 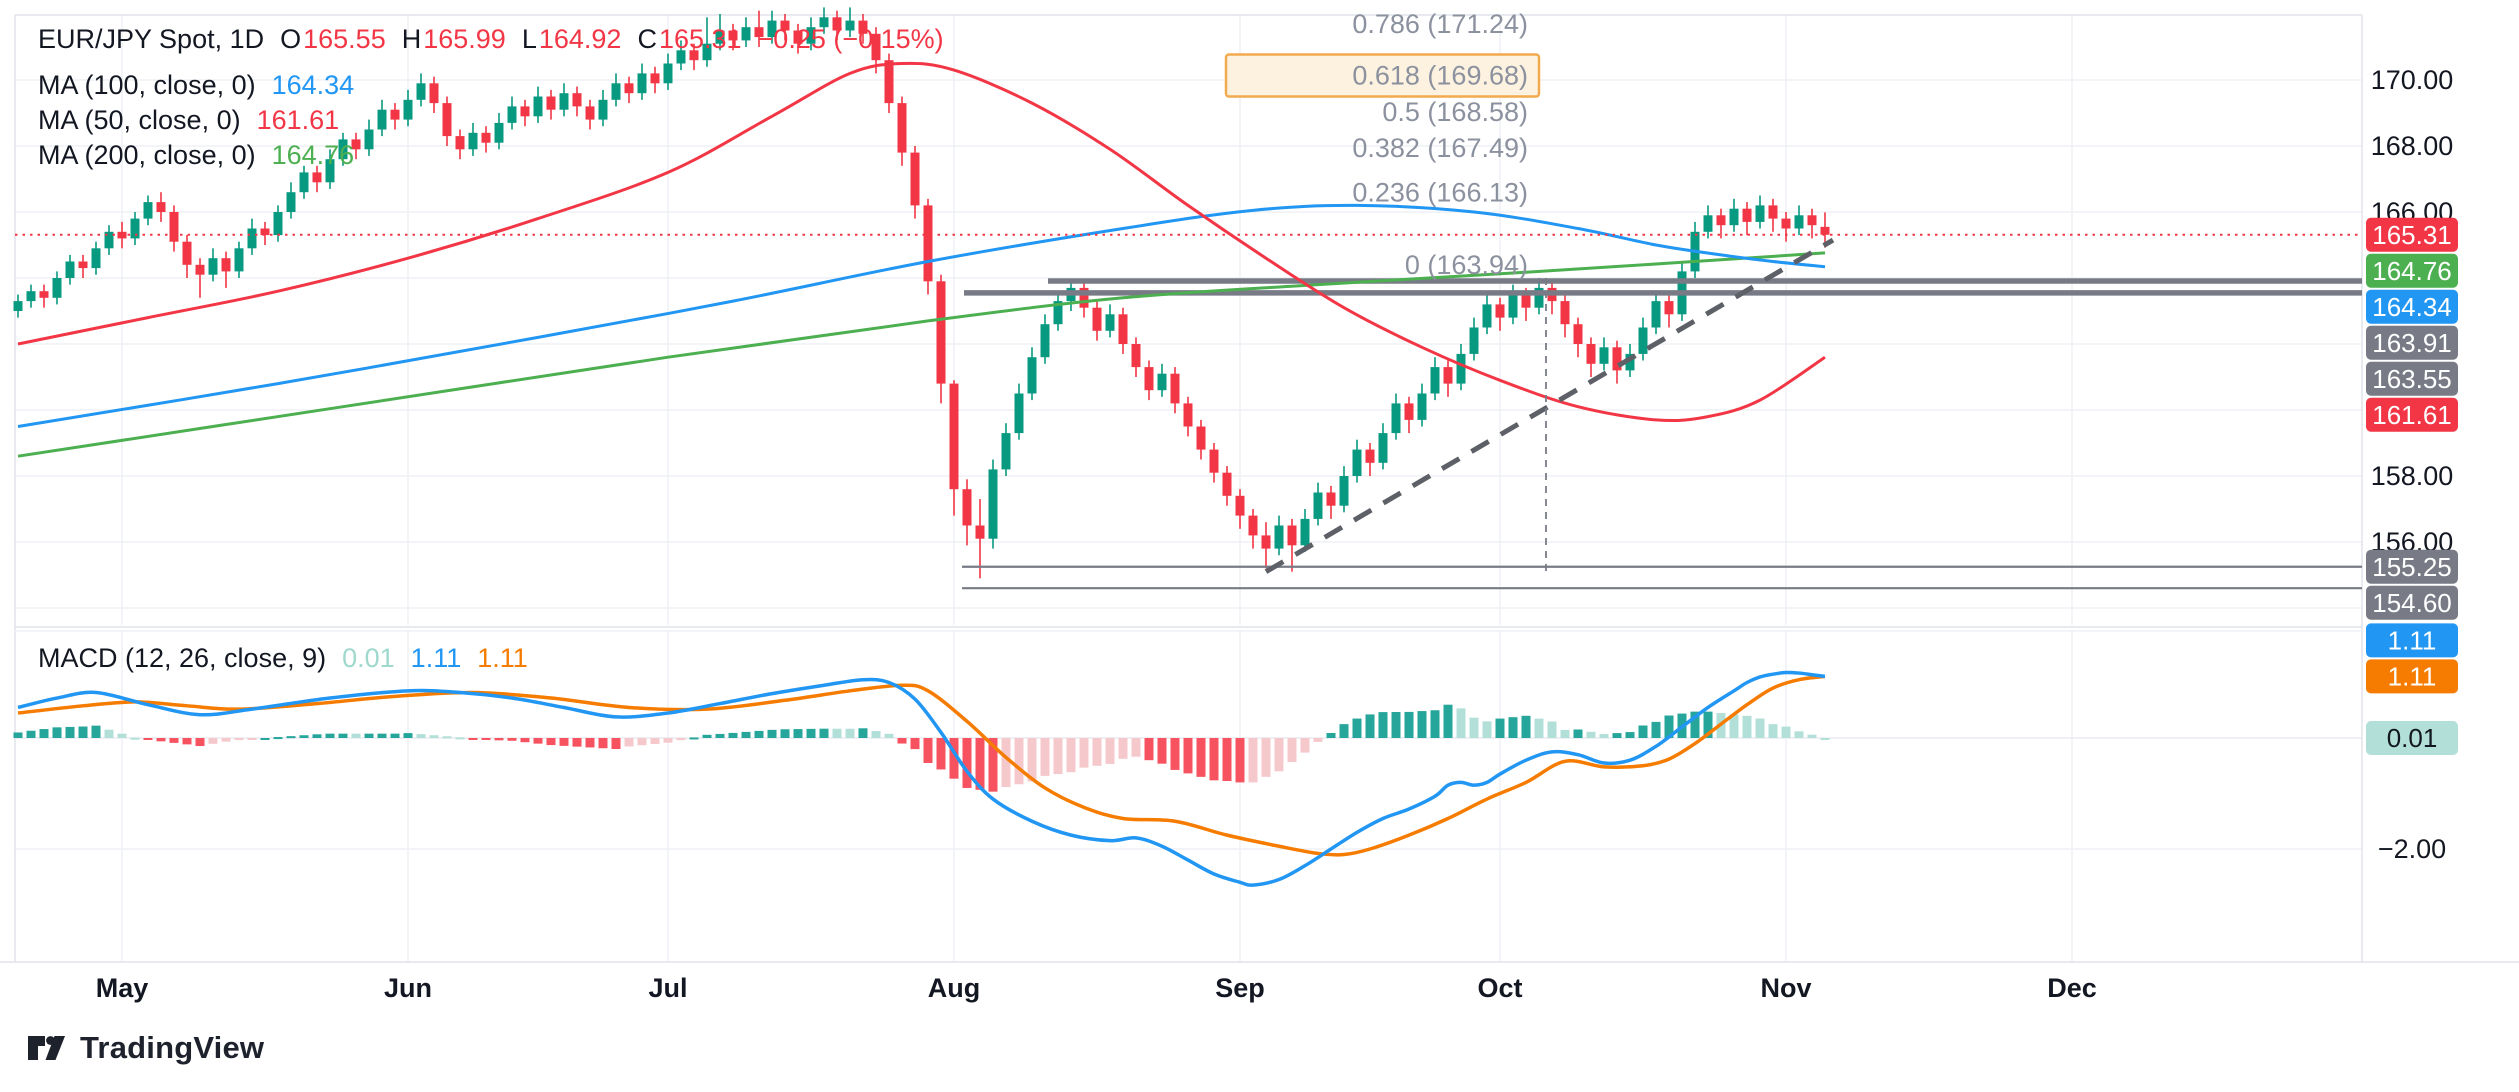 I want to click on fib-level-label: 0.5 (168.58), so click(x=1455, y=112).